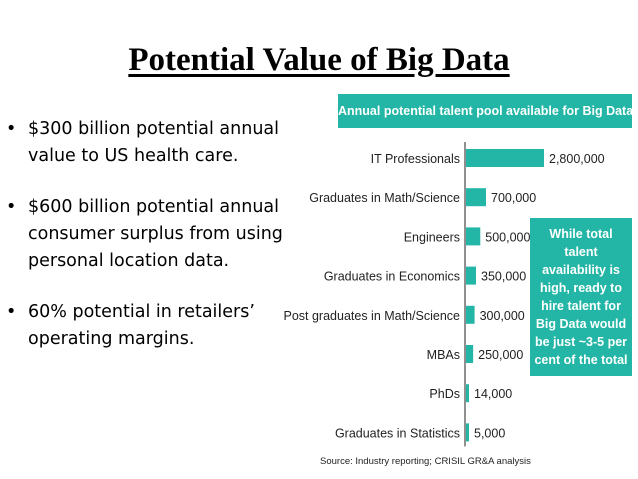 Image resolution: width=638 pixels, height=479 pixels. I want to click on value-label: 14,000, so click(493, 394).